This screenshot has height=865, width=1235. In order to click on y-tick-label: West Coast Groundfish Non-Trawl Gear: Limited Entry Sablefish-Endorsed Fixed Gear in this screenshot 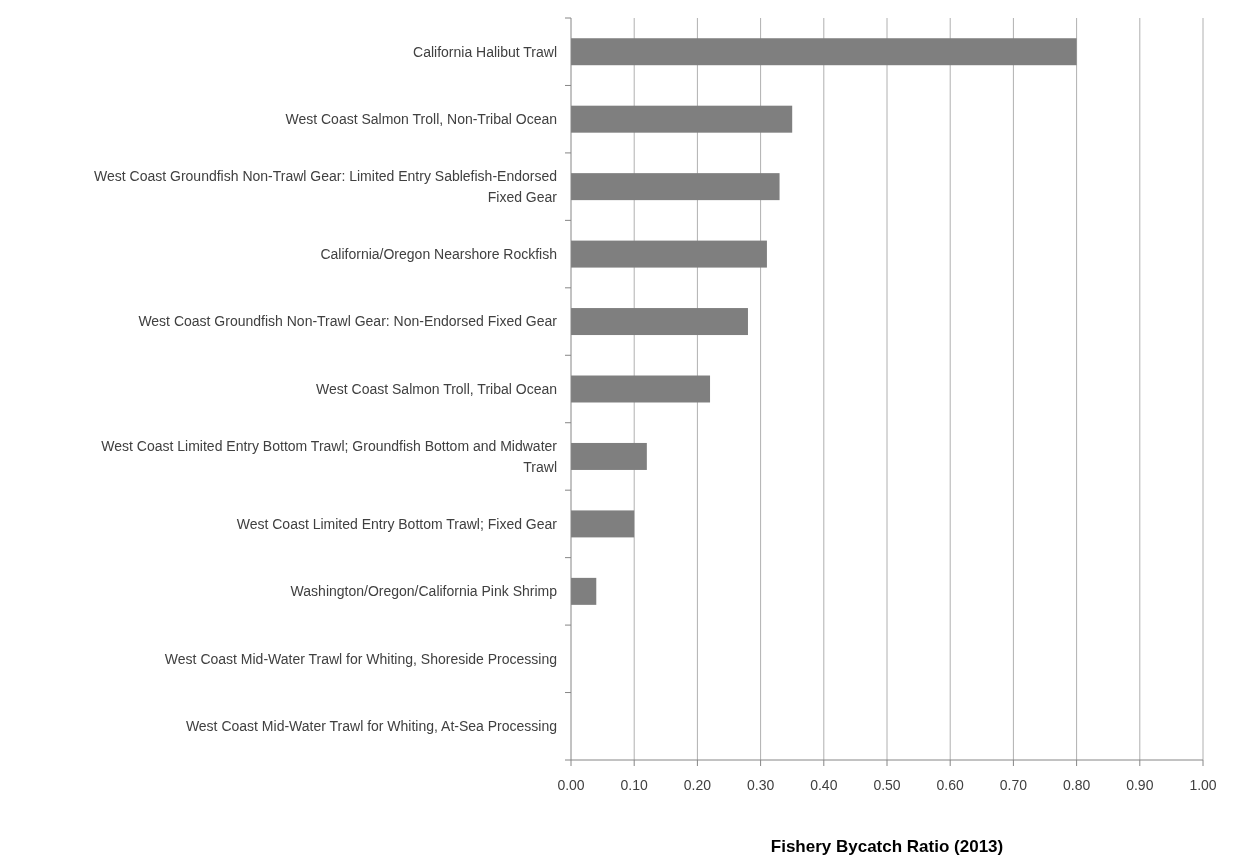, I will do `click(326, 186)`.